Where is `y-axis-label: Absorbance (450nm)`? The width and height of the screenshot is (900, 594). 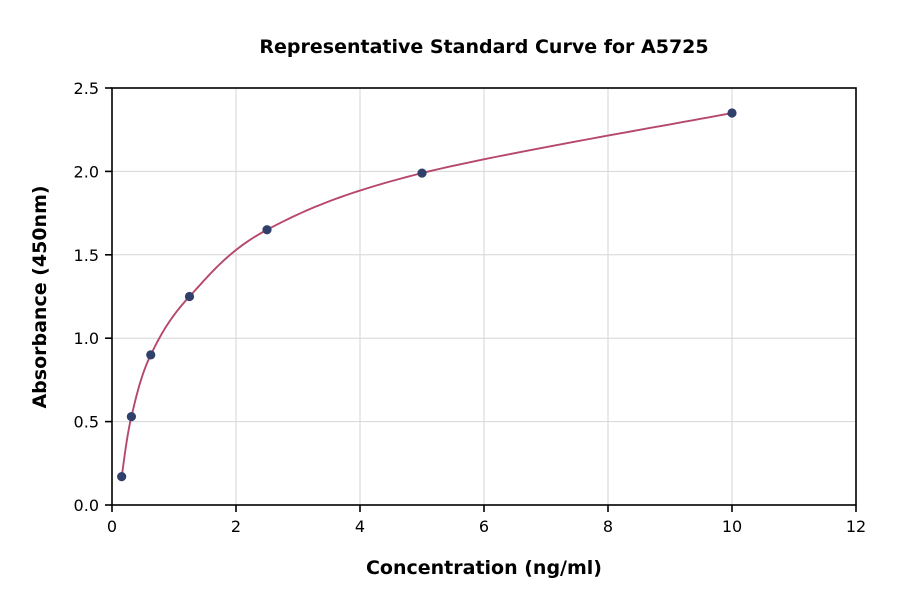 y-axis-label: Absorbance (450nm) is located at coordinates (40, 296).